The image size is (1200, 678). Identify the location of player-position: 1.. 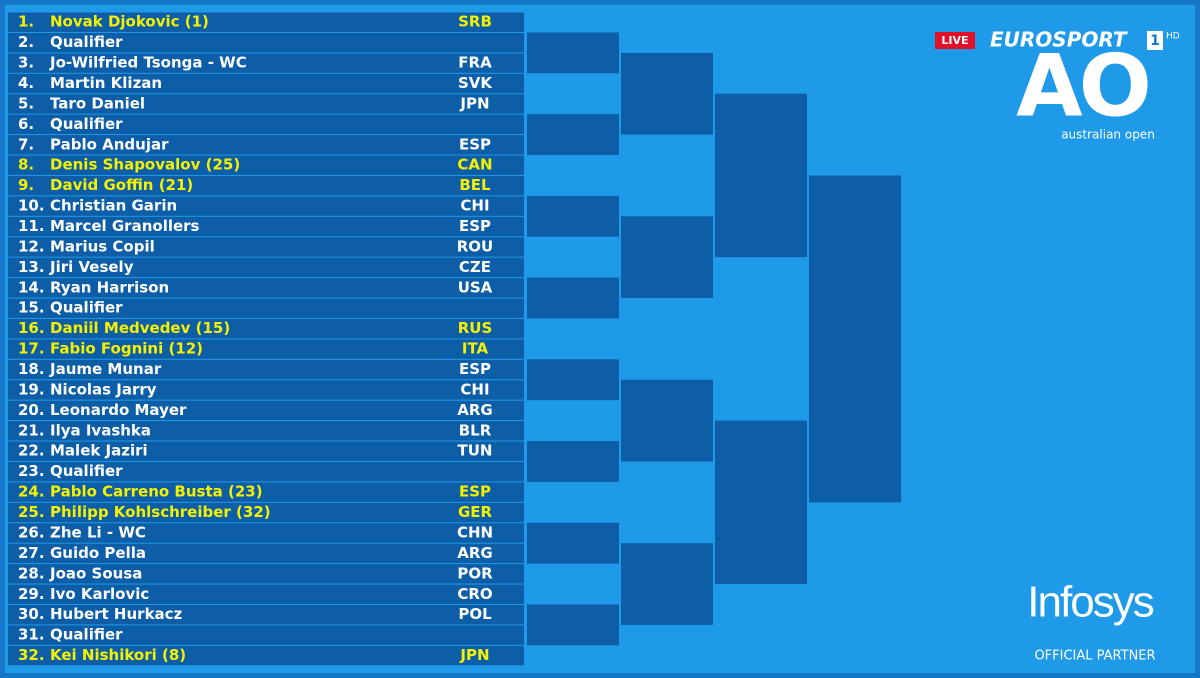
(26, 22).